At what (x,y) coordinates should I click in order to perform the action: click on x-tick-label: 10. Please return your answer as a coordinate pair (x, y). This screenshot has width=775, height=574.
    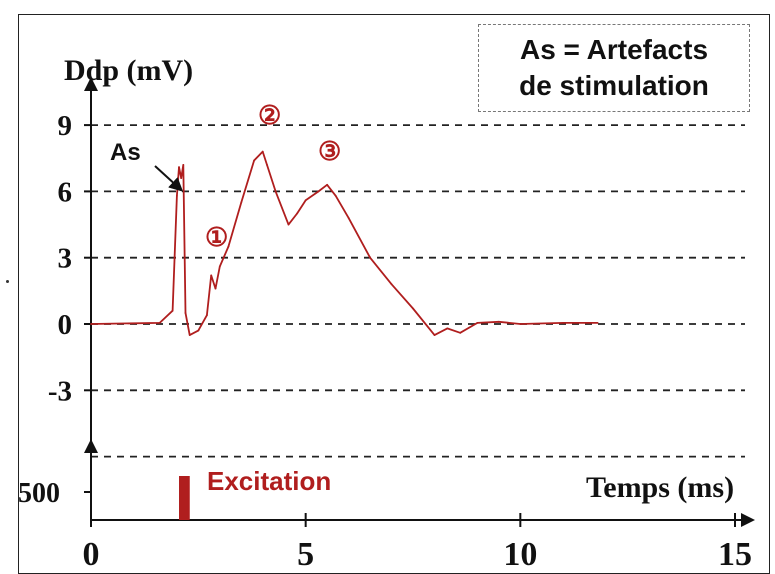
    Looking at the image, I should click on (520, 551).